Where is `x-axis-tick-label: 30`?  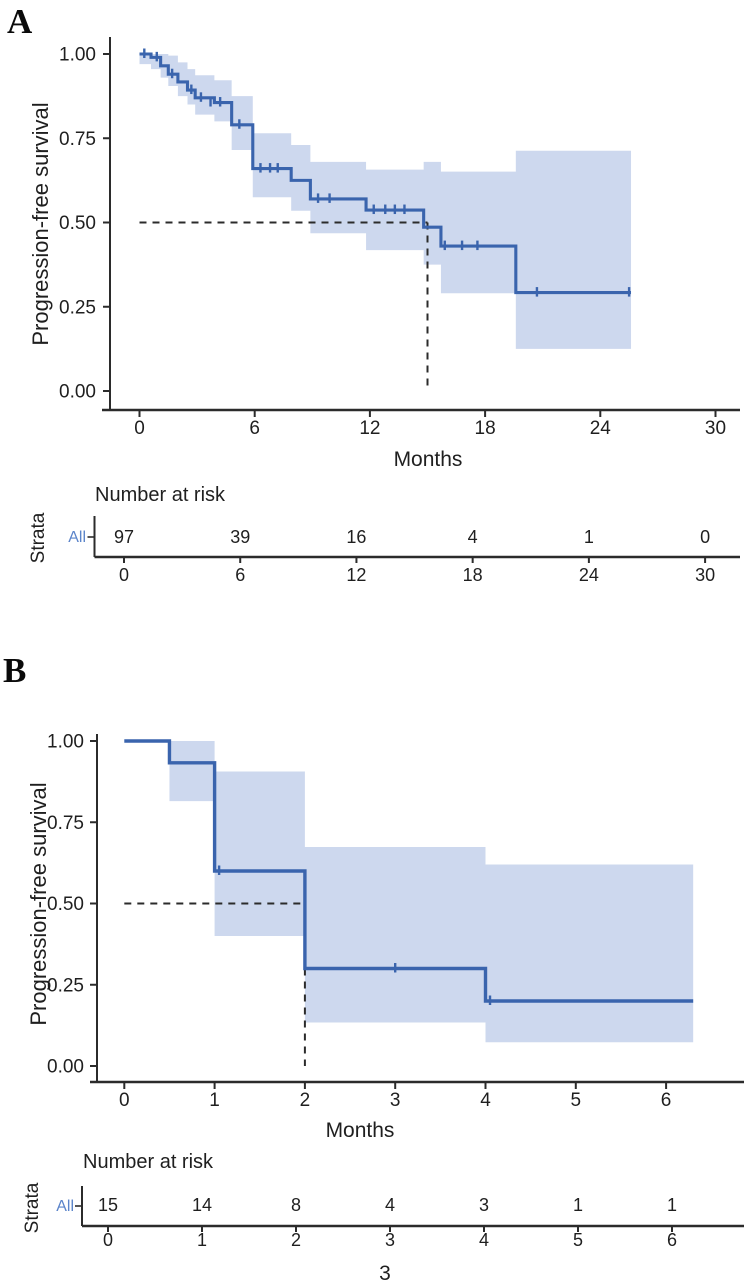 x-axis-tick-label: 30 is located at coordinates (715, 428).